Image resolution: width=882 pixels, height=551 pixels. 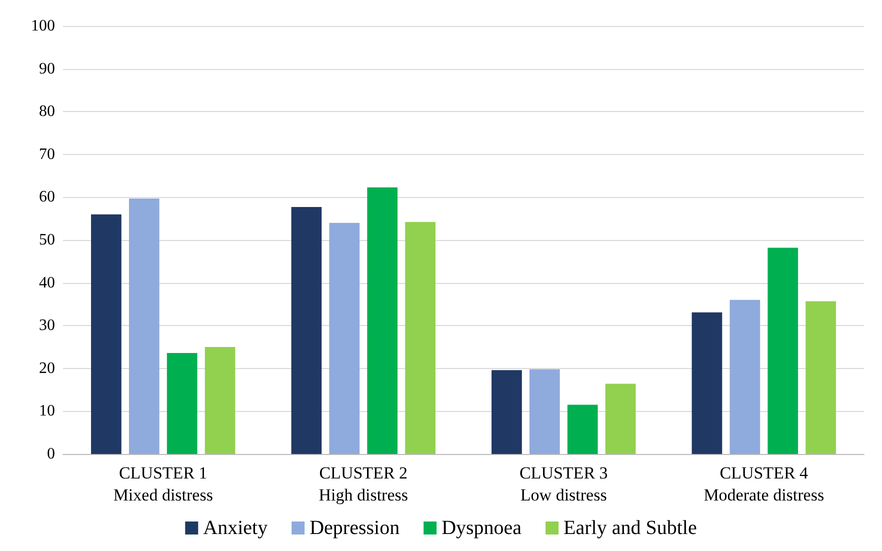 I want to click on y-tick-label: 90, so click(x=47, y=69).